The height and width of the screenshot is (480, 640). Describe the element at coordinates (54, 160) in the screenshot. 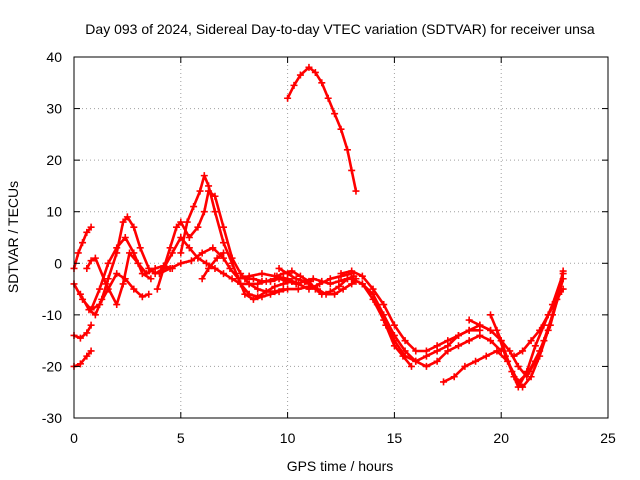

I see `y-tick-label: 20` at that location.